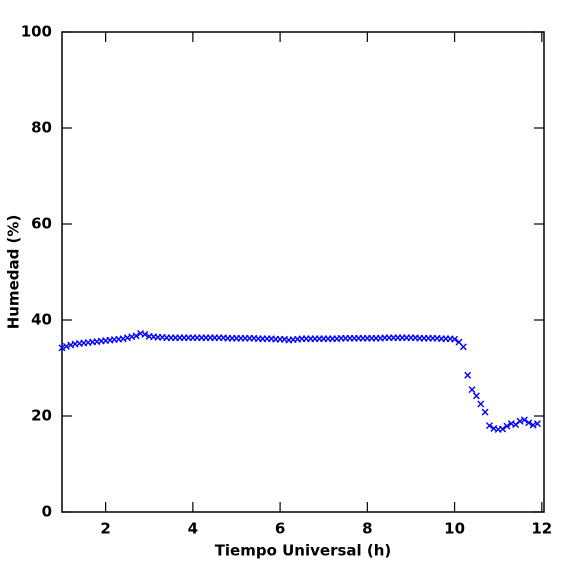 The width and height of the screenshot is (574, 574). Describe the element at coordinates (541, 529) in the screenshot. I see `x-tick-label: 12` at that location.